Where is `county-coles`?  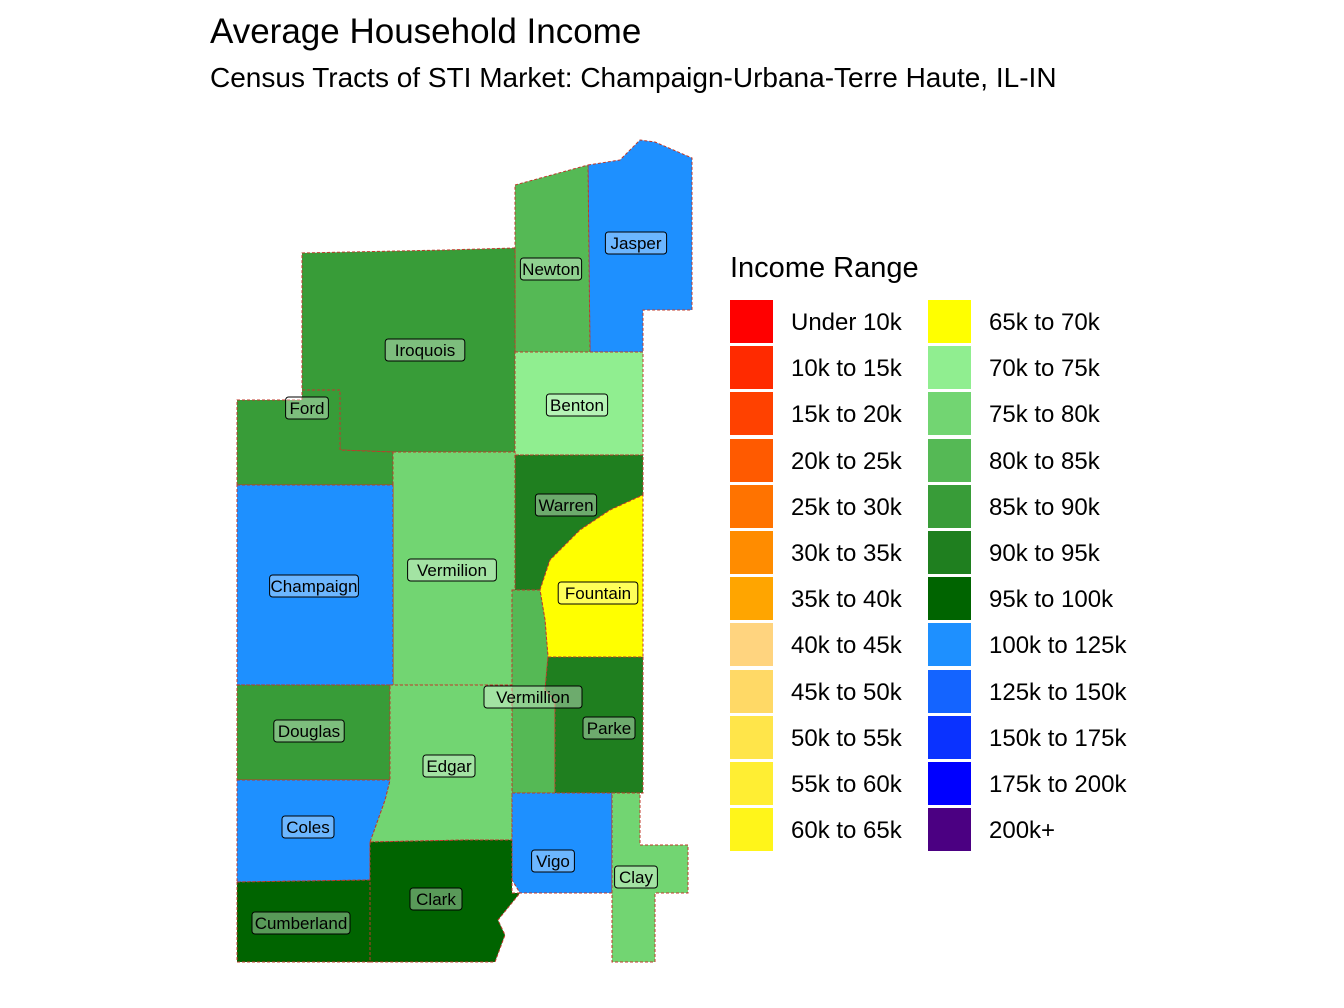
county-coles is located at coordinates (313, 831).